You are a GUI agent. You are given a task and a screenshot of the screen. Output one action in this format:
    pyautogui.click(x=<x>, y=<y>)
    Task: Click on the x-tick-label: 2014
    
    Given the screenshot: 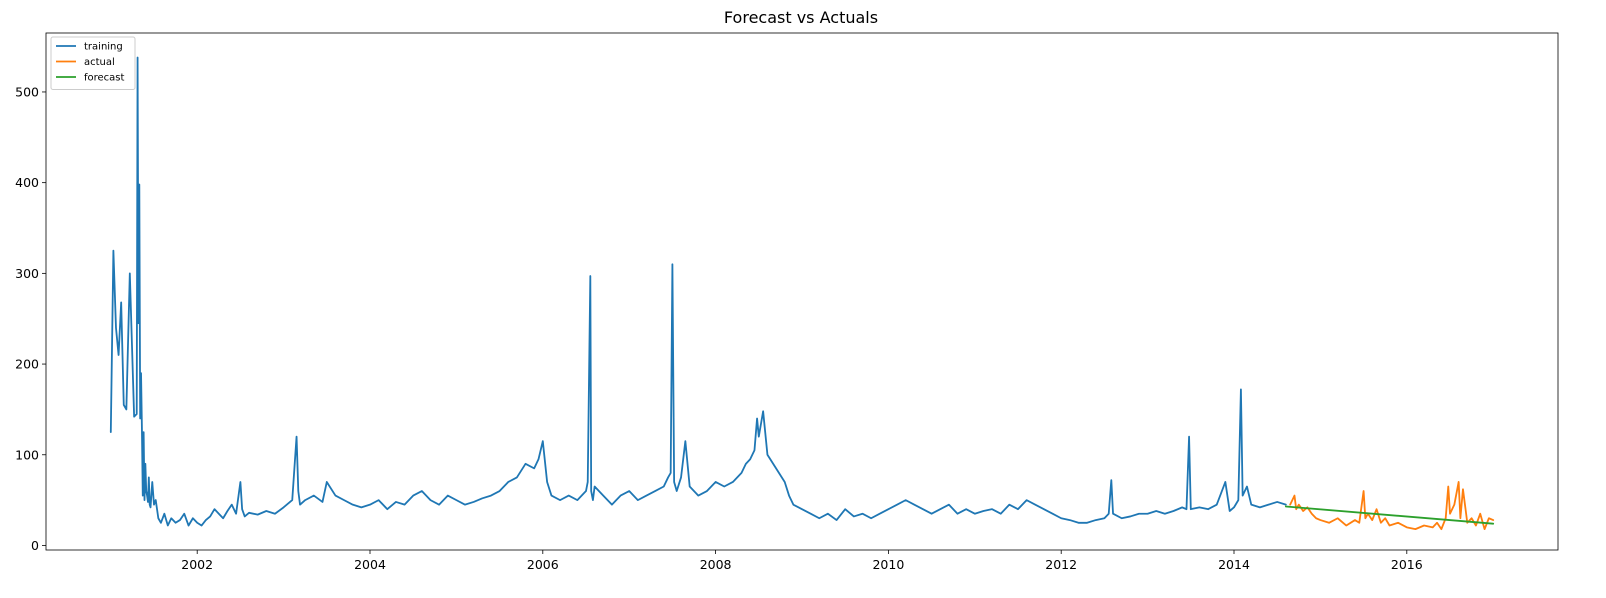 What is the action you would take?
    pyautogui.click(x=1234, y=564)
    